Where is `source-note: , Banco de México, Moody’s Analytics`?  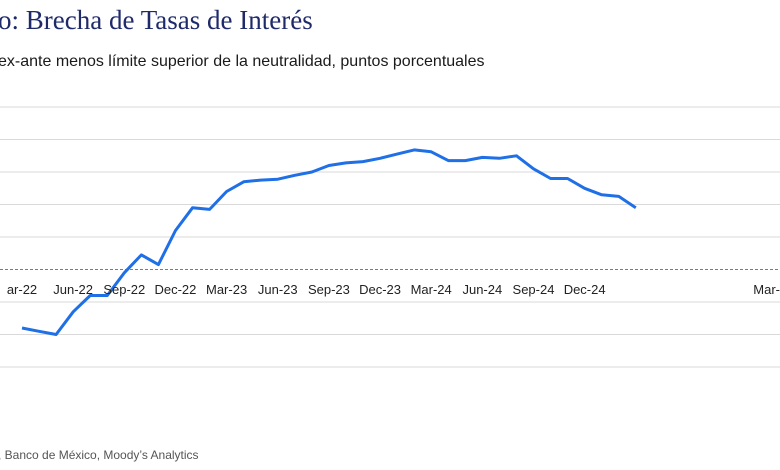
source-note: , Banco de México, Moody’s Analytics is located at coordinates (99, 455).